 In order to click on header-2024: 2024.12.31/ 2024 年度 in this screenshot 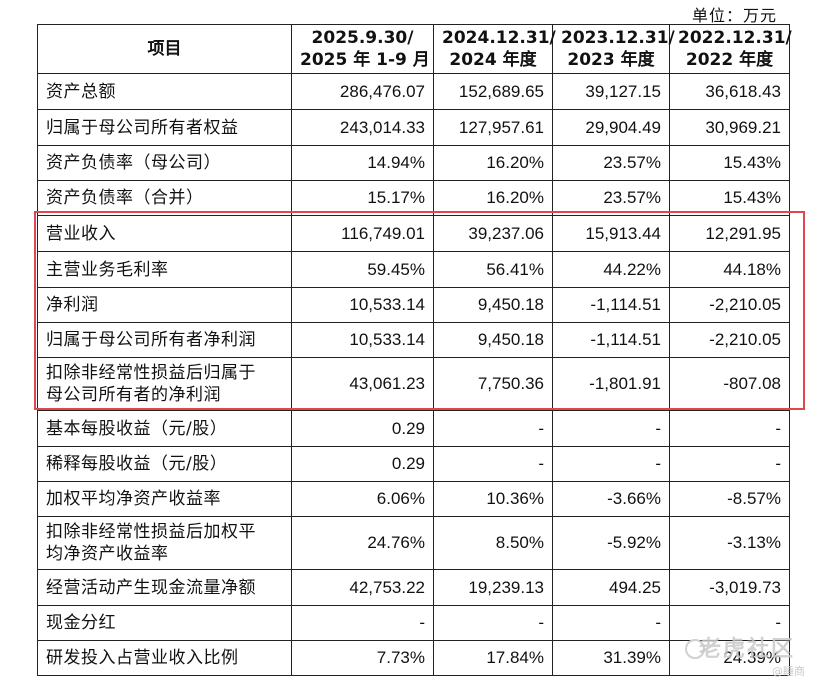, I will do `click(494, 49)`.